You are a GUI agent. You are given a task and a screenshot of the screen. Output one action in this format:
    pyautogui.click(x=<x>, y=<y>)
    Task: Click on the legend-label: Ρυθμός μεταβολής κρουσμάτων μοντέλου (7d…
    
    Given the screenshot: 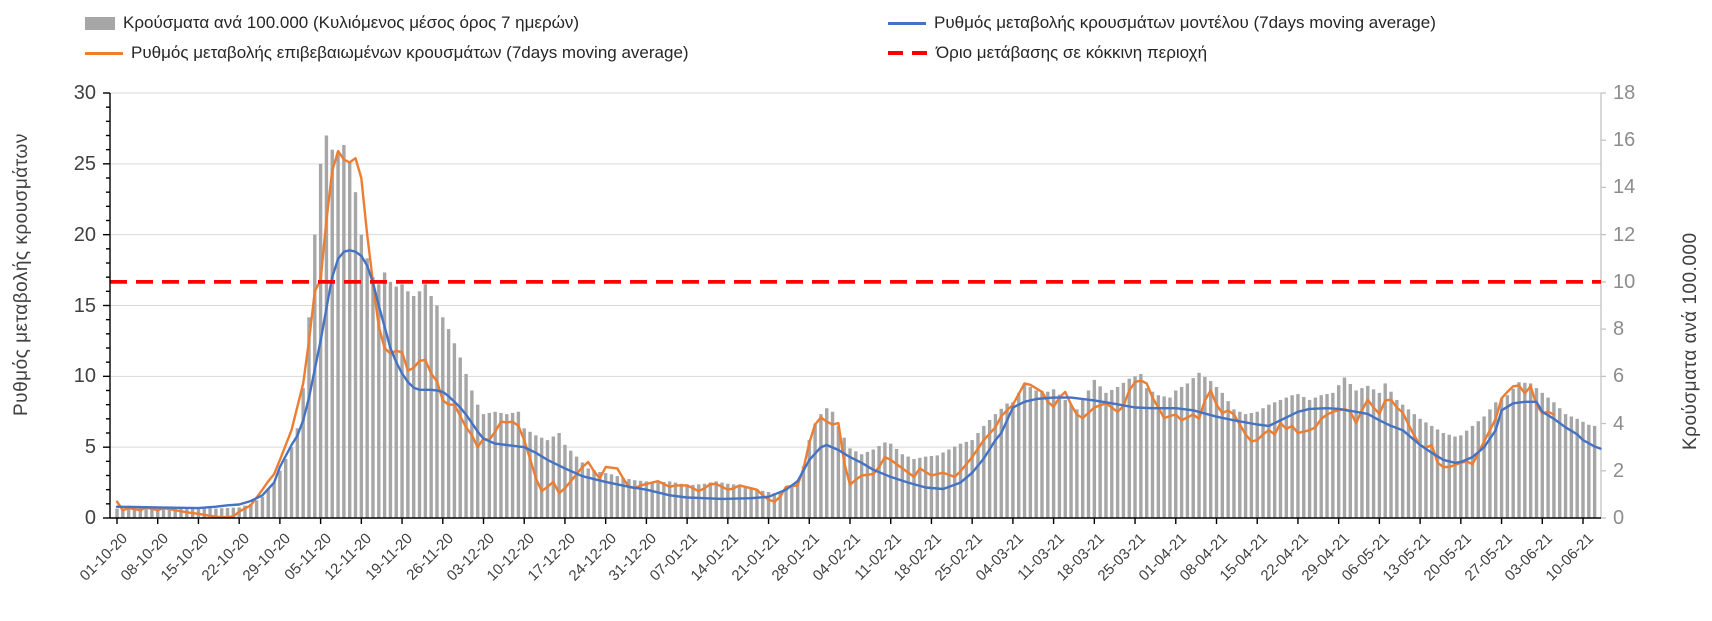 What is the action you would take?
    pyautogui.click(x=1185, y=22)
    